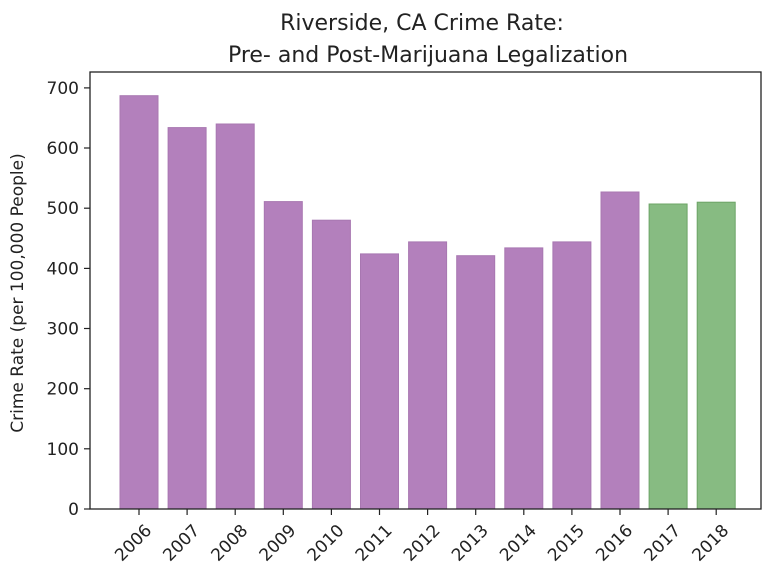 The width and height of the screenshot is (778, 584). What do you see at coordinates (133, 543) in the screenshot?
I see `x-tick-label-2006: 2006` at bounding box center [133, 543].